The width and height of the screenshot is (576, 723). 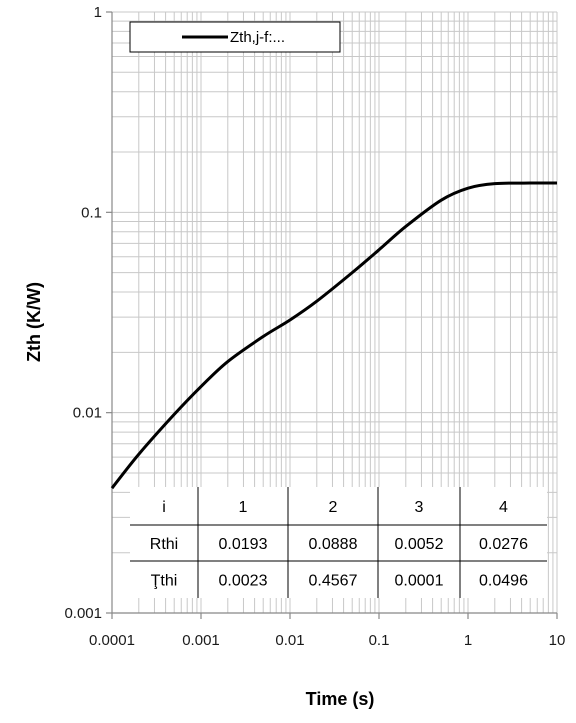 I want to click on table-cell: 0.0888, so click(x=333, y=544).